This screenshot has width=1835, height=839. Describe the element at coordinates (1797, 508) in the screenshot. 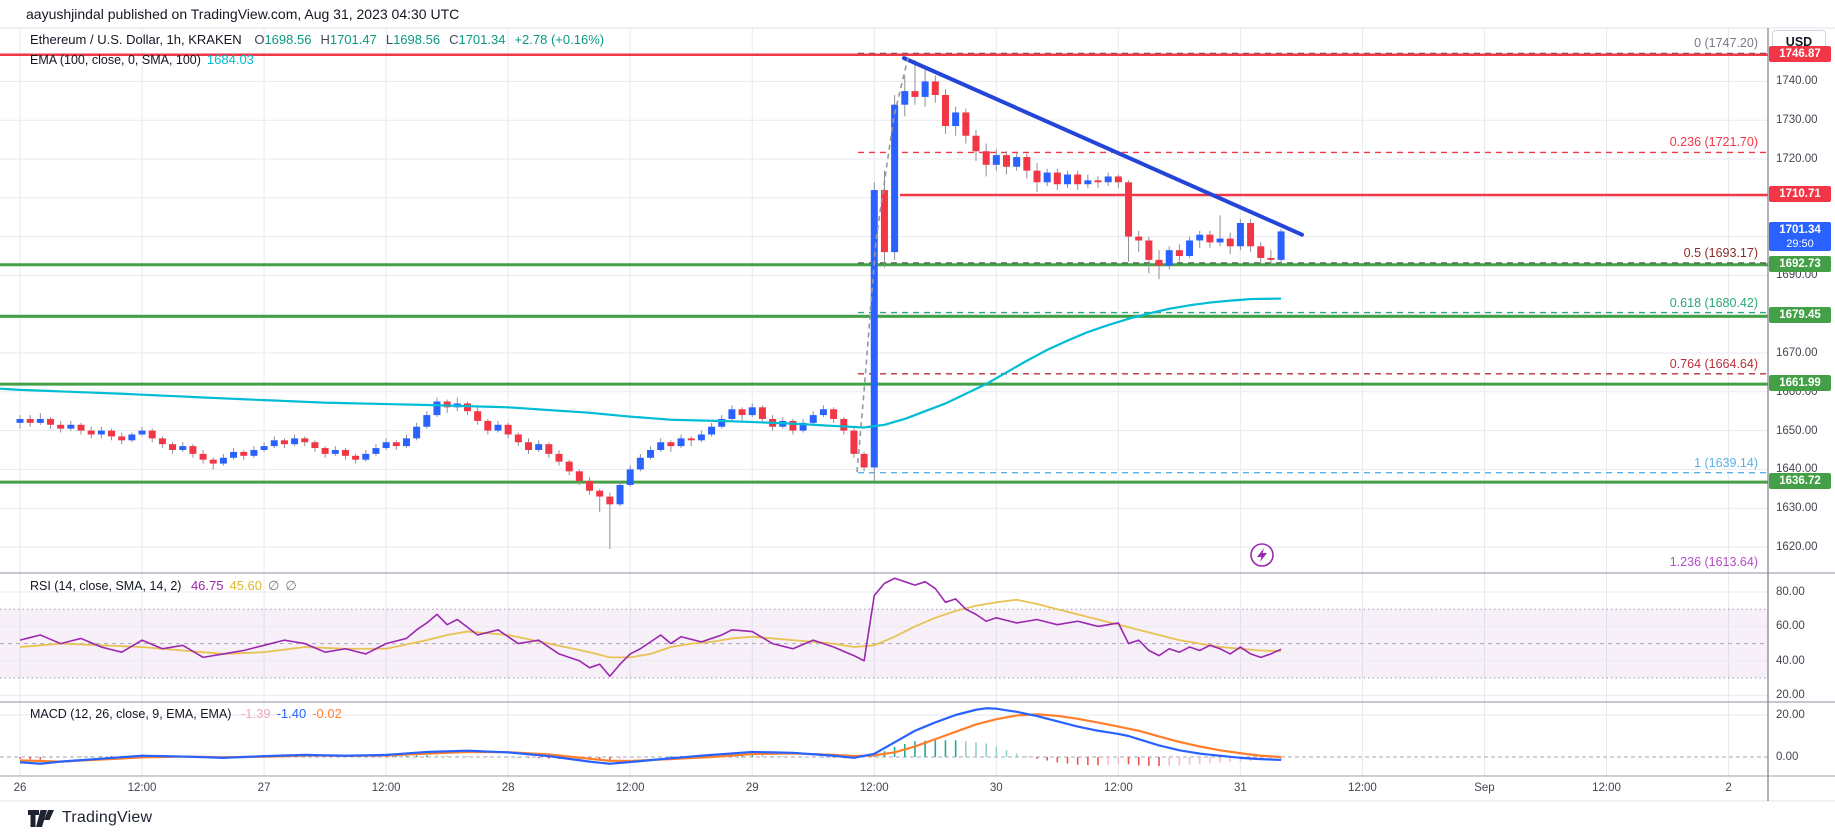

I see `price-axis-label: 1630.00` at that location.